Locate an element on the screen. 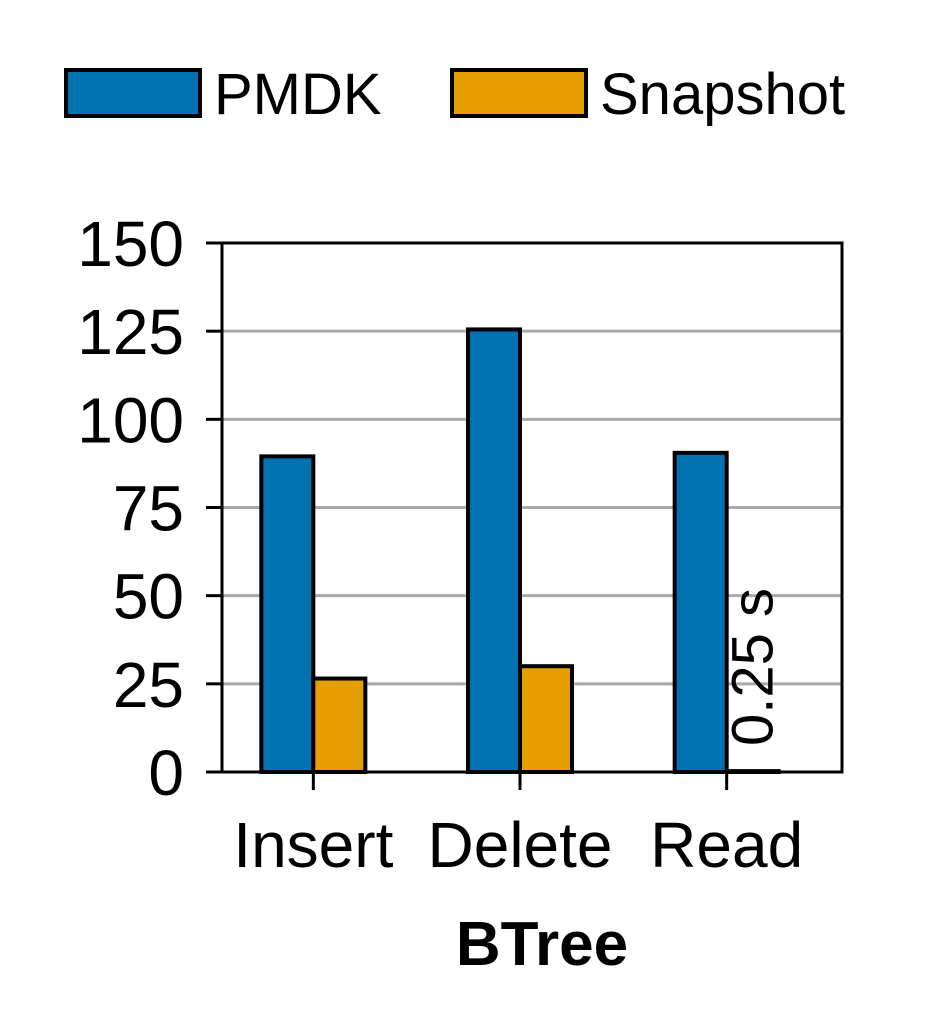 This screenshot has width=941, height=1022. legend: PMDK Snapshot is located at coordinates (454, 94).